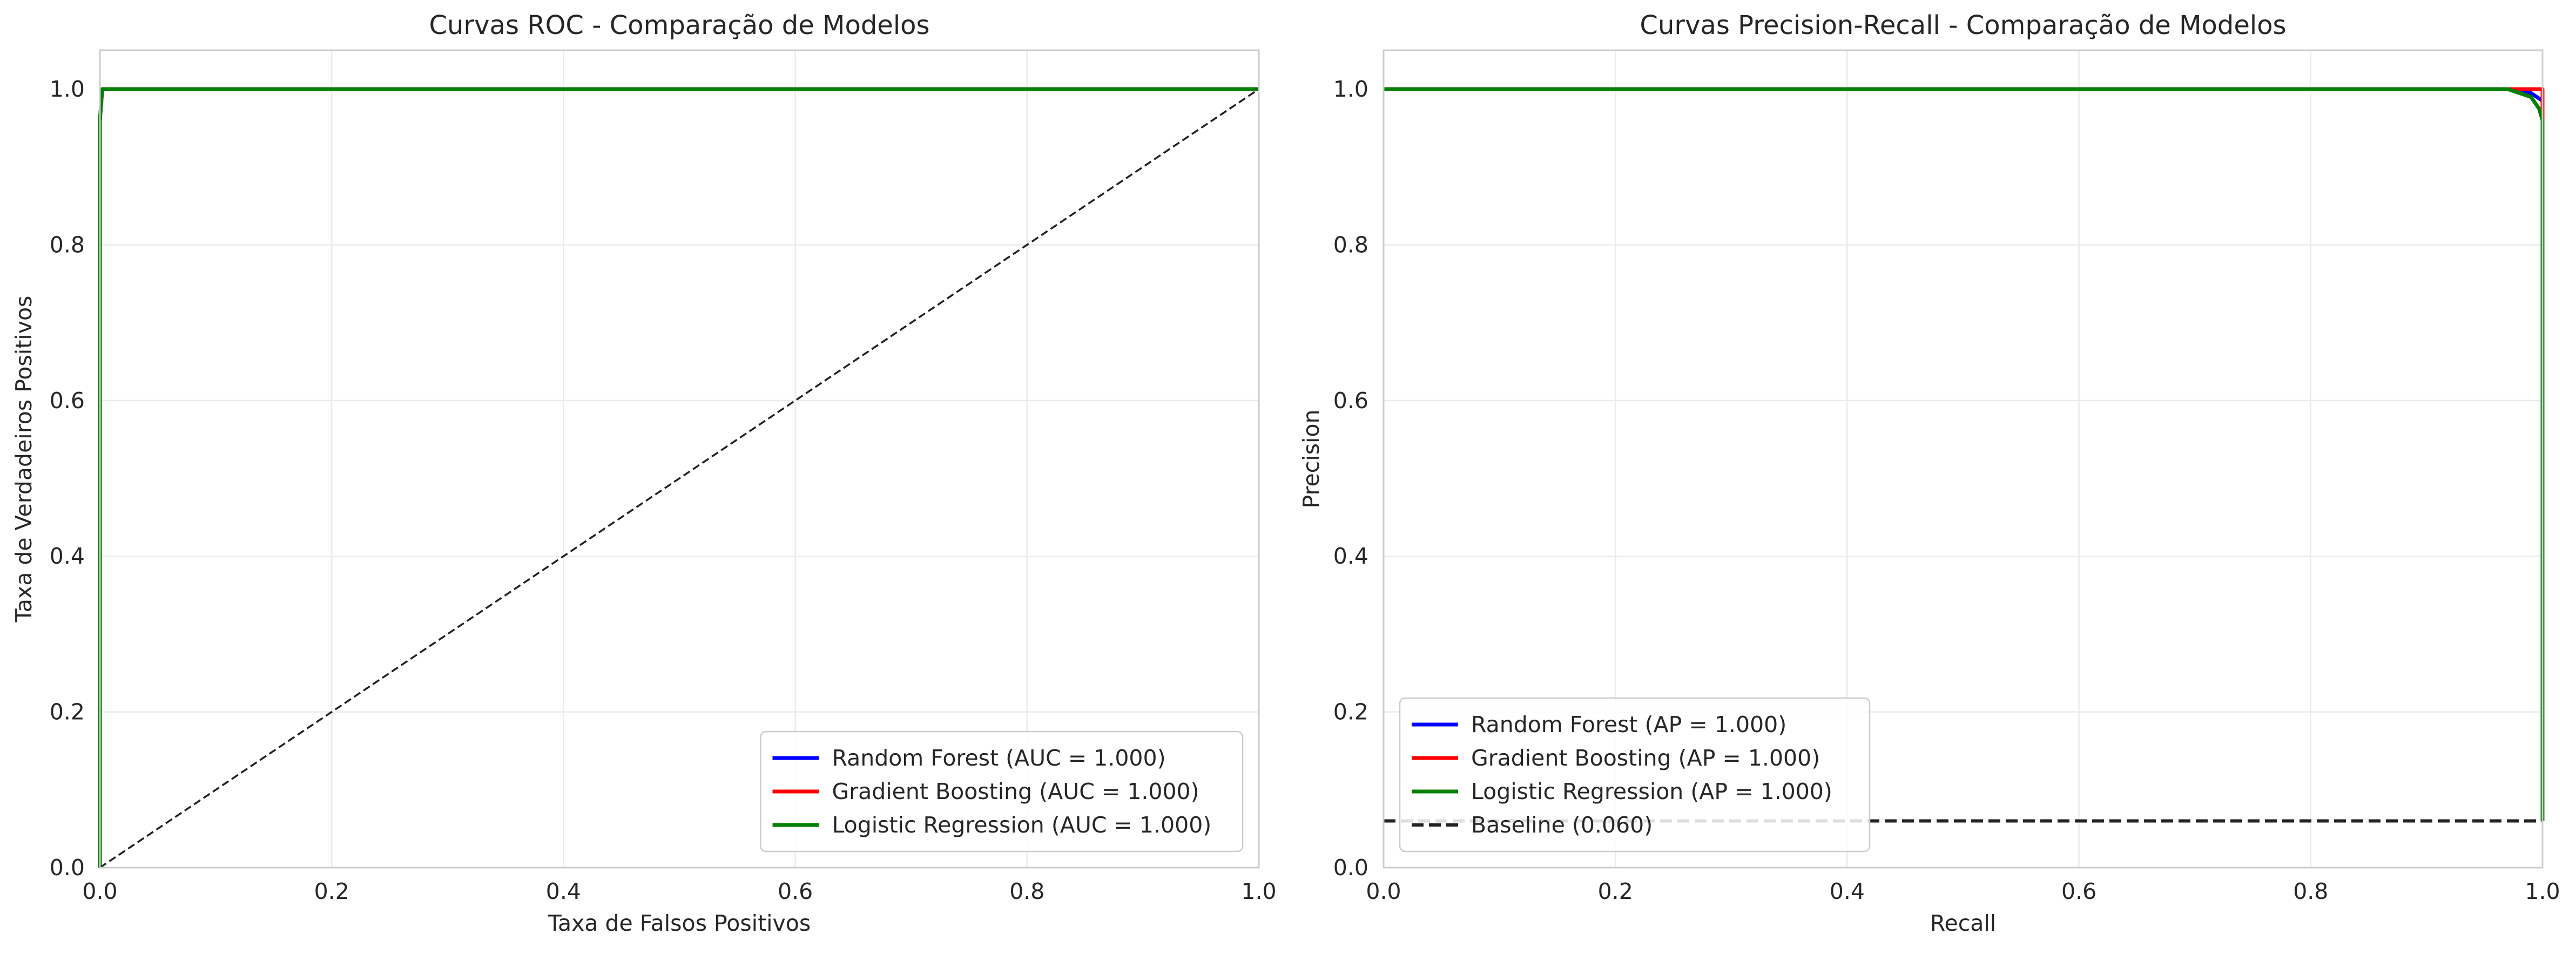 The width and height of the screenshot is (2576, 954). What do you see at coordinates (1847, 891) in the screenshot?
I see `pr-x-tick-label: 0.4` at bounding box center [1847, 891].